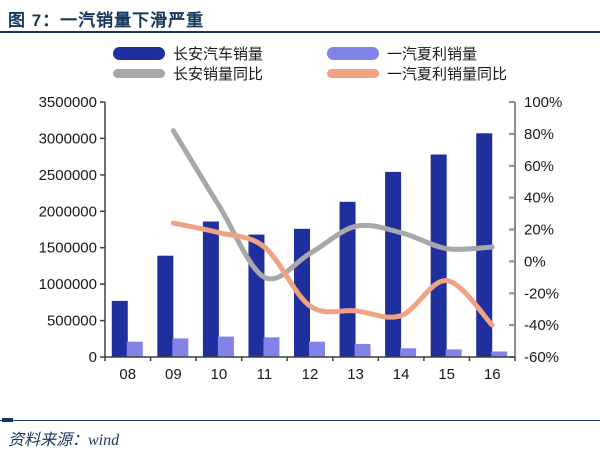 The image size is (600, 451). Describe the element at coordinates (219, 374) in the screenshot. I see `x-axis-label: 10` at that location.